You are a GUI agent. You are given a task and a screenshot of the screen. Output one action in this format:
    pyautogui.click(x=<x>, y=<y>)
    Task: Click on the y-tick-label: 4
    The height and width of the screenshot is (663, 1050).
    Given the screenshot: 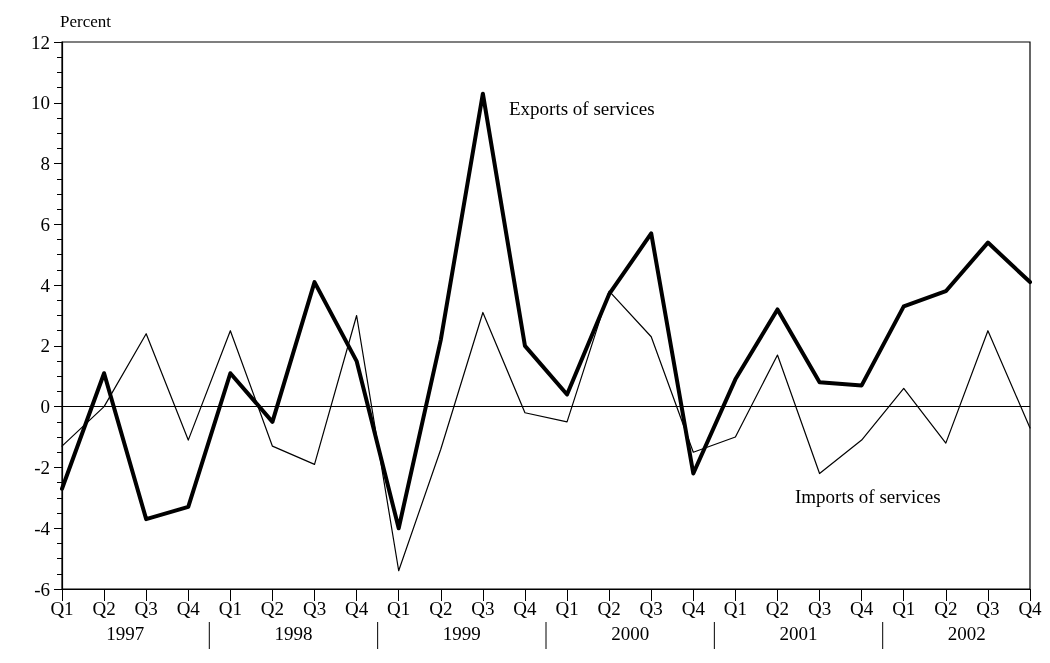 What is the action you would take?
    pyautogui.click(x=45, y=285)
    